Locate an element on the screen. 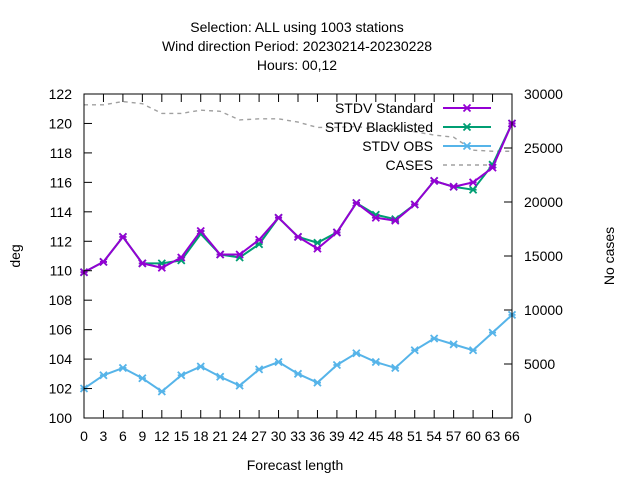 The height and width of the screenshot is (480, 640). x-tick-label: 57 is located at coordinates (454, 436).